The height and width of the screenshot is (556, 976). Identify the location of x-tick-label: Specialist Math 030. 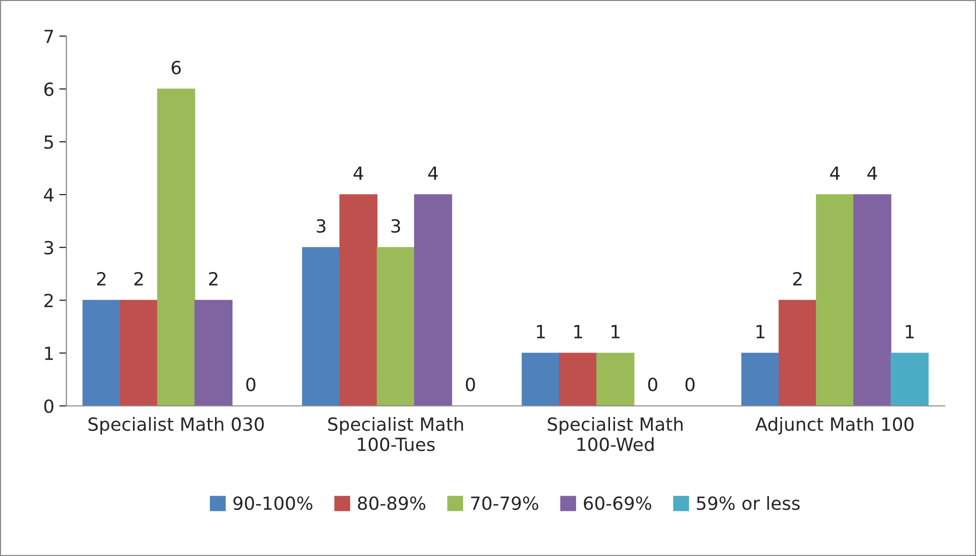
(176, 425).